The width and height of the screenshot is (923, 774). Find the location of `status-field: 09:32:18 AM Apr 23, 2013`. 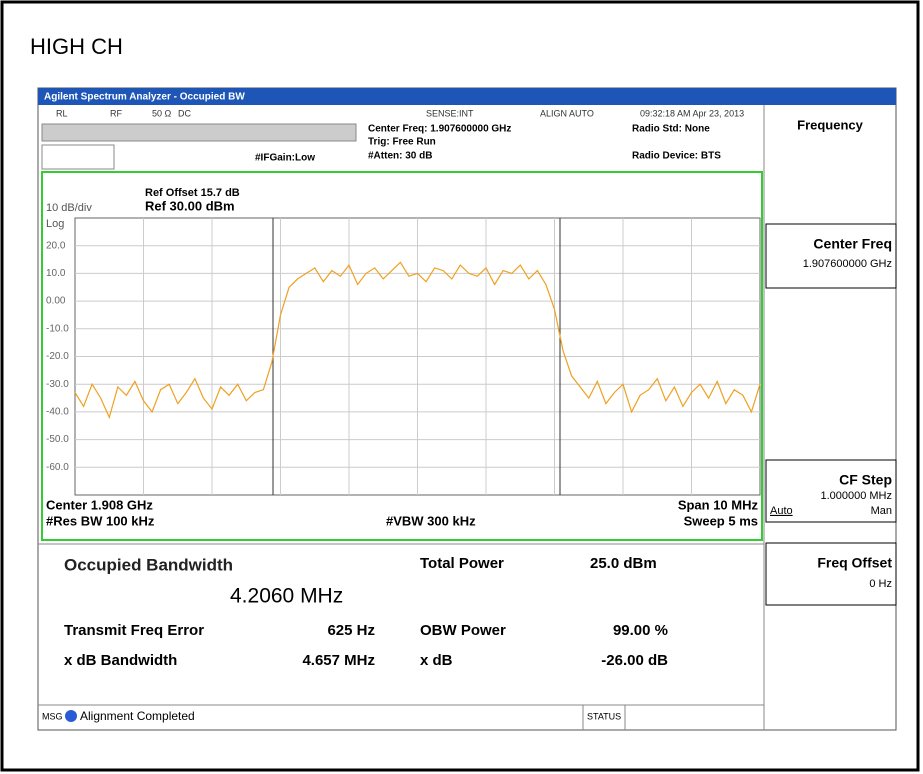

status-field: 09:32:18 AM Apr 23, 2013 is located at coordinates (692, 113).